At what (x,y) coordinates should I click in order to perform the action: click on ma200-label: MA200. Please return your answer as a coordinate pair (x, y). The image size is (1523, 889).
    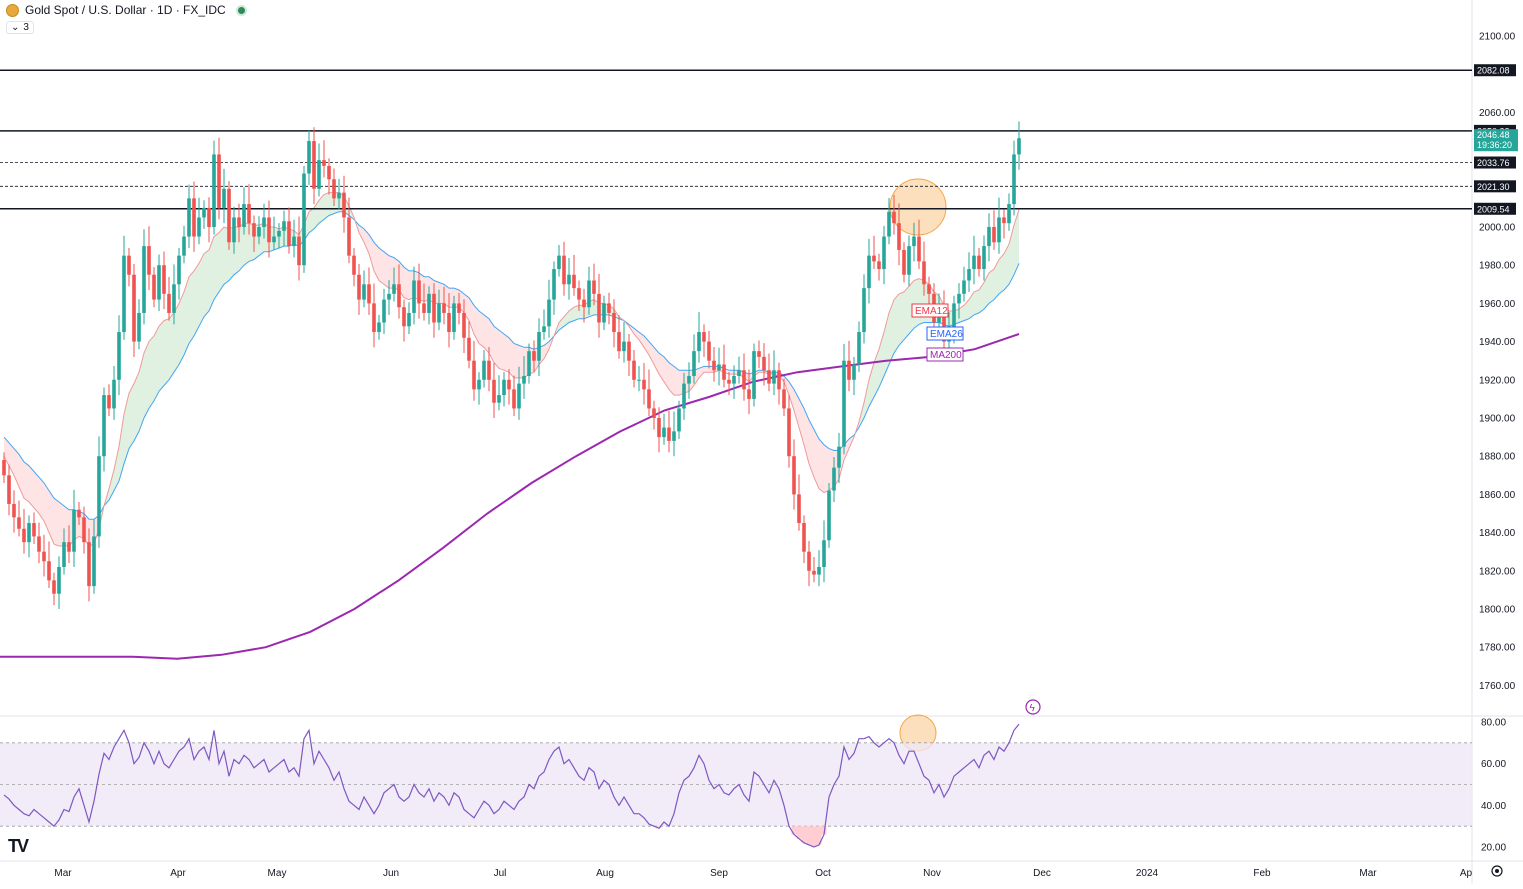
    Looking at the image, I should click on (946, 355).